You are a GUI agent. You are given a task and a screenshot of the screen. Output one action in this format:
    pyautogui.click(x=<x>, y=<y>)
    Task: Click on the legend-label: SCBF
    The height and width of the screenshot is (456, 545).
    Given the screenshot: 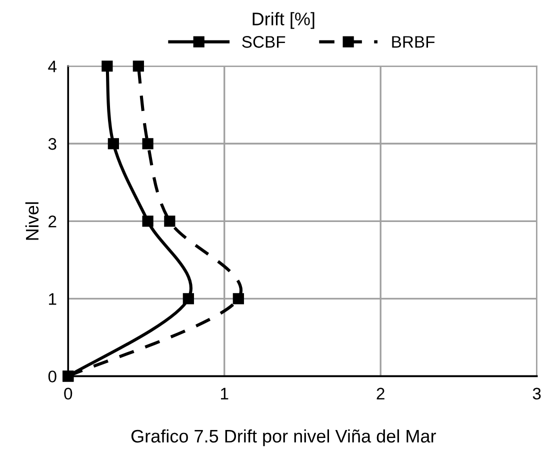 What is the action you would take?
    pyautogui.click(x=264, y=42)
    